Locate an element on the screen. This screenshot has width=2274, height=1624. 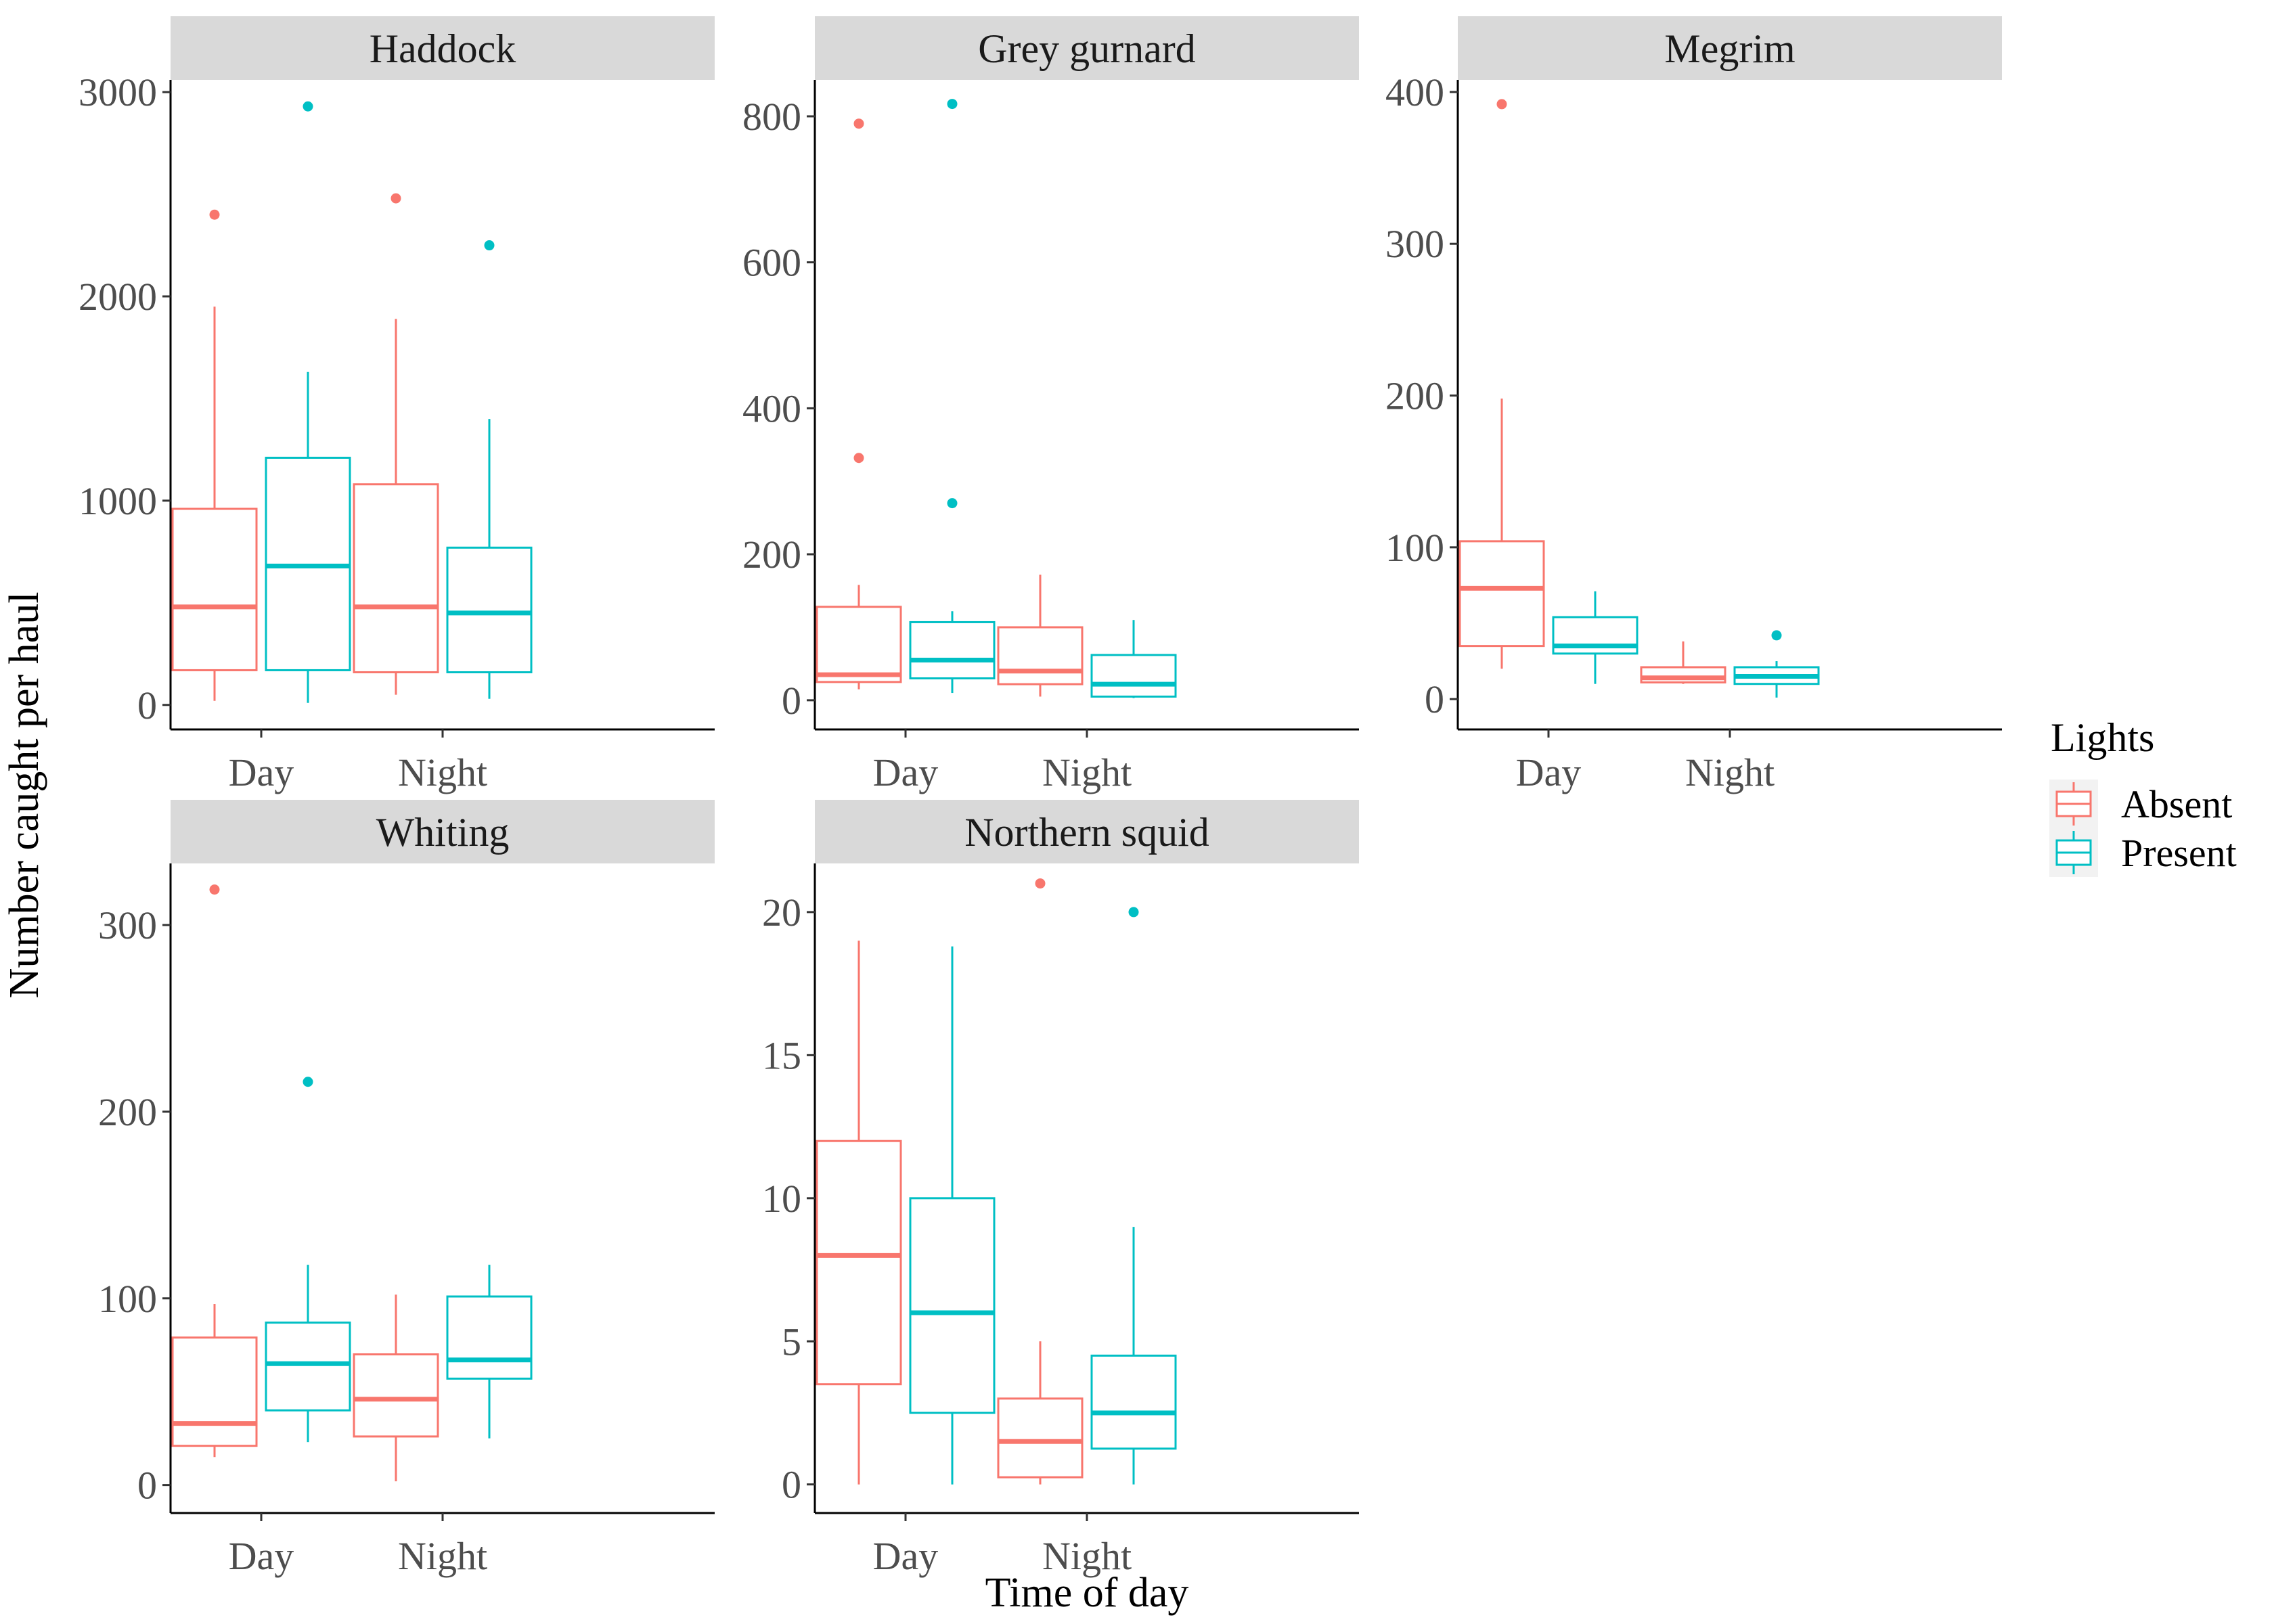
facet-title-northern-squid: Northern squid is located at coordinates (1086, 832).